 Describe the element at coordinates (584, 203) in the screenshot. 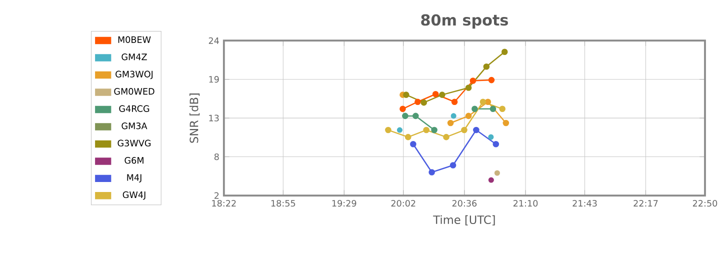

I see `x-tick-label: 21:43` at that location.